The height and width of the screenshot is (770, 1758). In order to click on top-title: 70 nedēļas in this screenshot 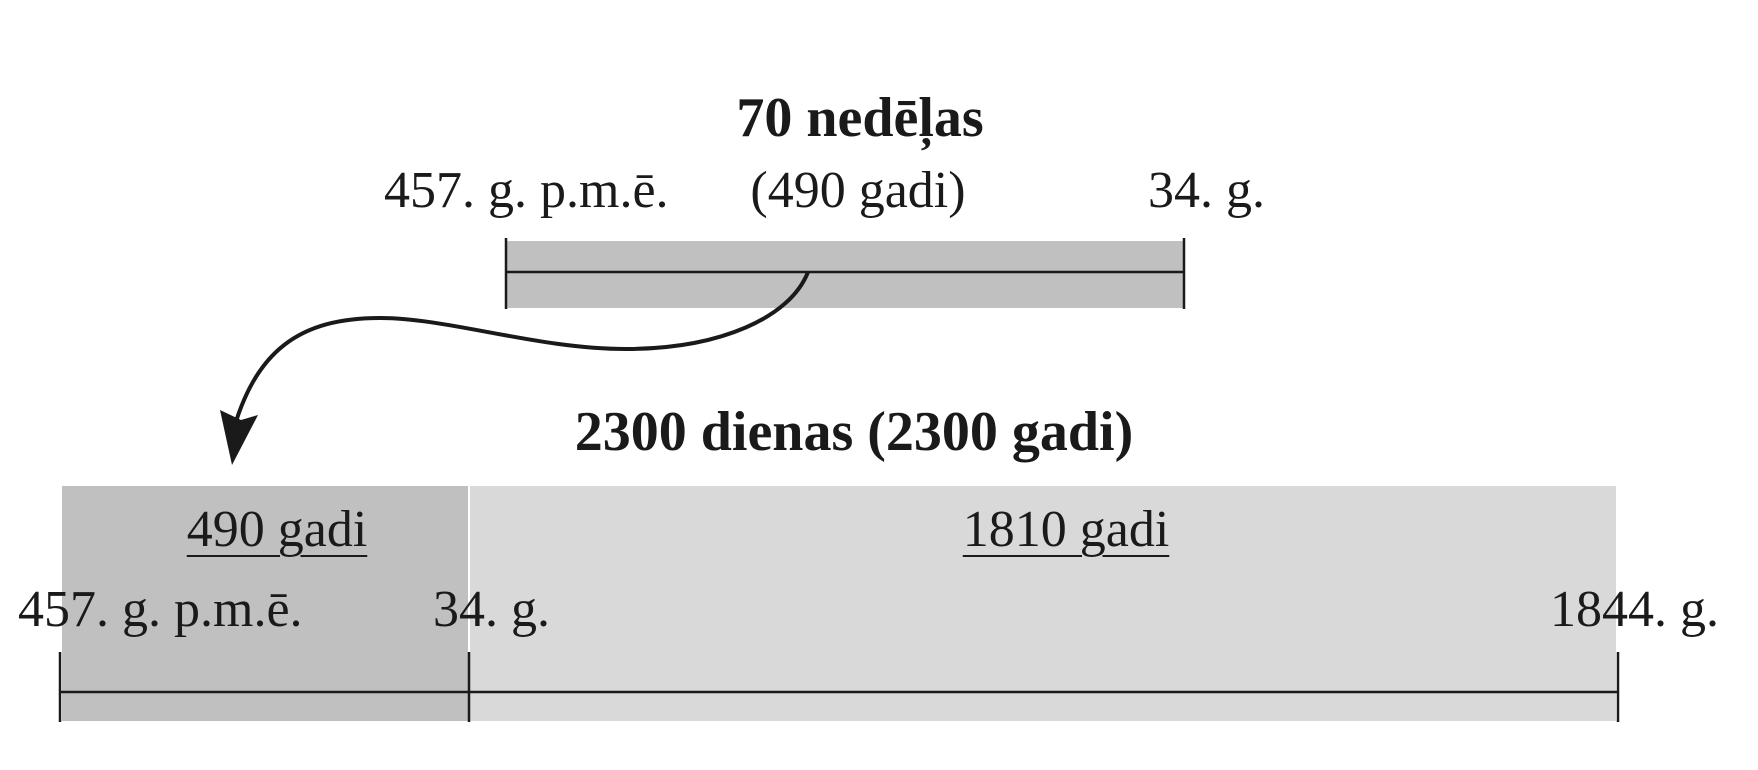, I will do `click(860, 118)`.